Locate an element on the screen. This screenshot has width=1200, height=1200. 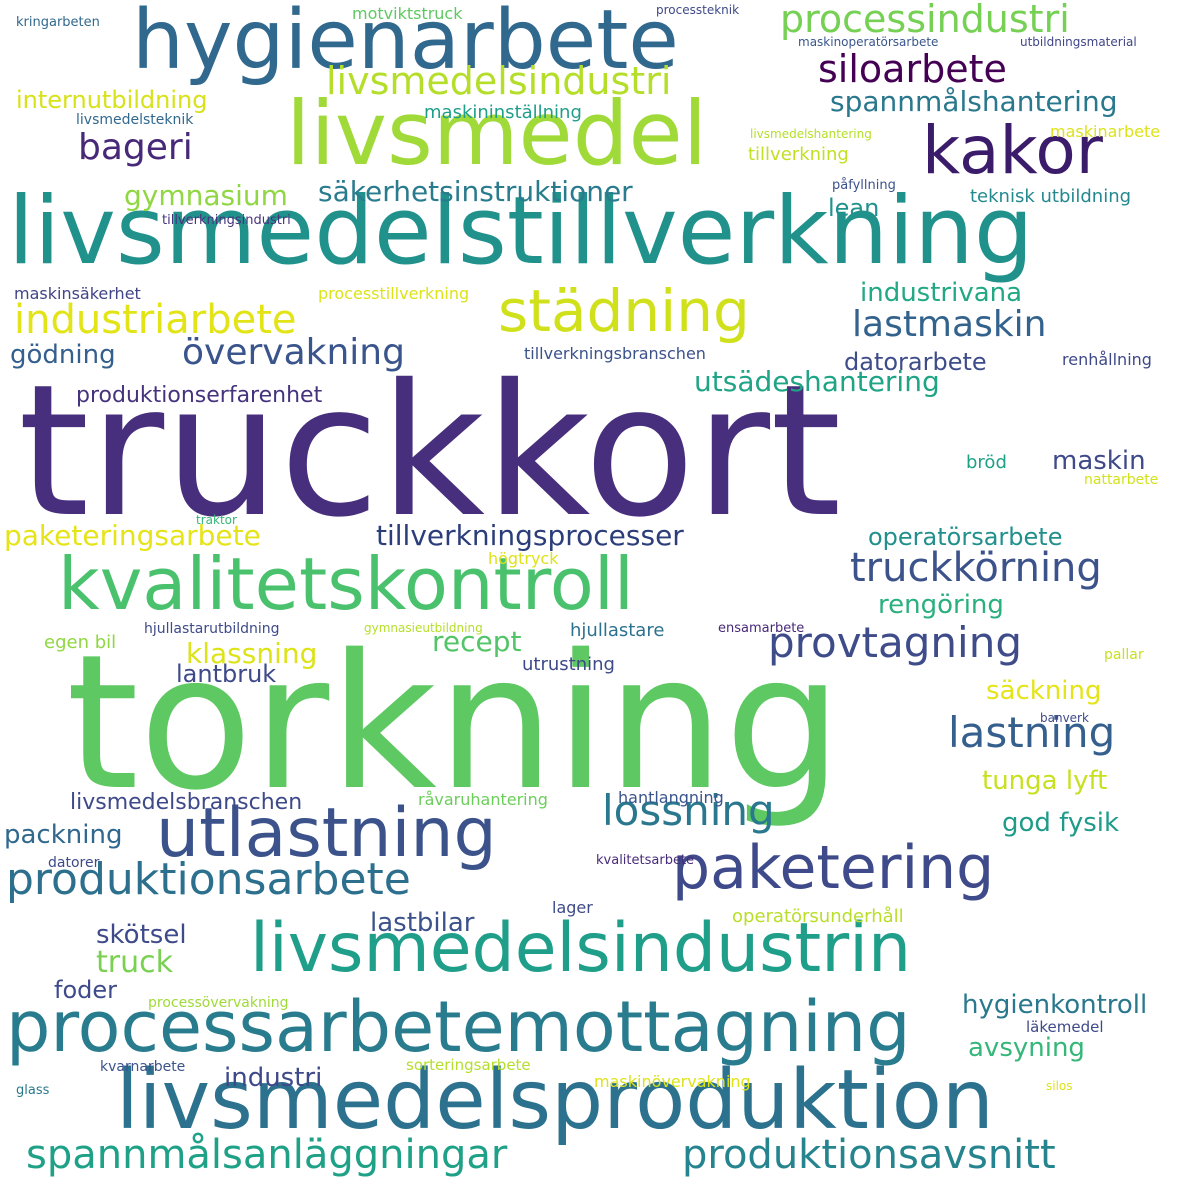
word-46: datorarbete is located at coordinates (915, 362).